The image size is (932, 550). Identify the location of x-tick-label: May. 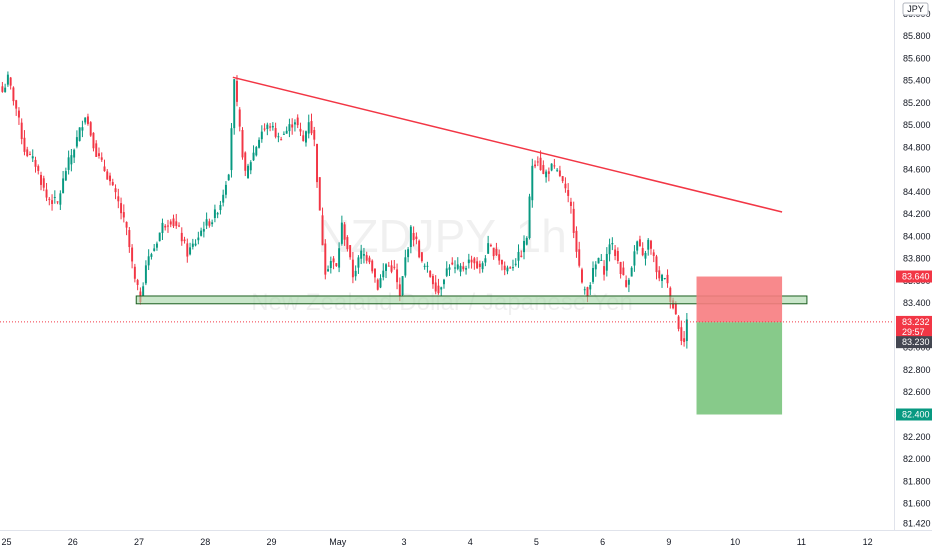
(338, 542).